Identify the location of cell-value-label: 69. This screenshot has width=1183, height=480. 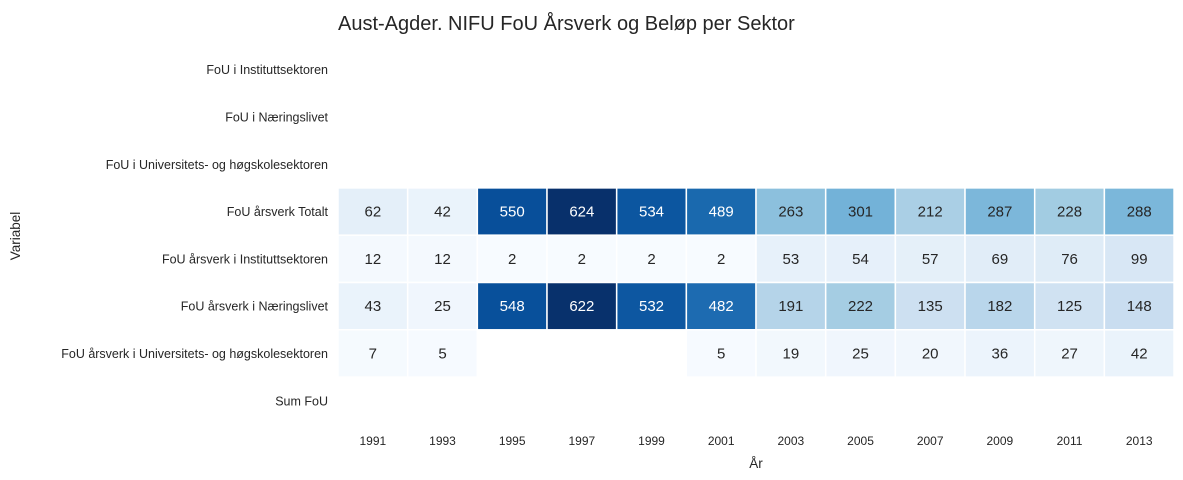
(1000, 259).